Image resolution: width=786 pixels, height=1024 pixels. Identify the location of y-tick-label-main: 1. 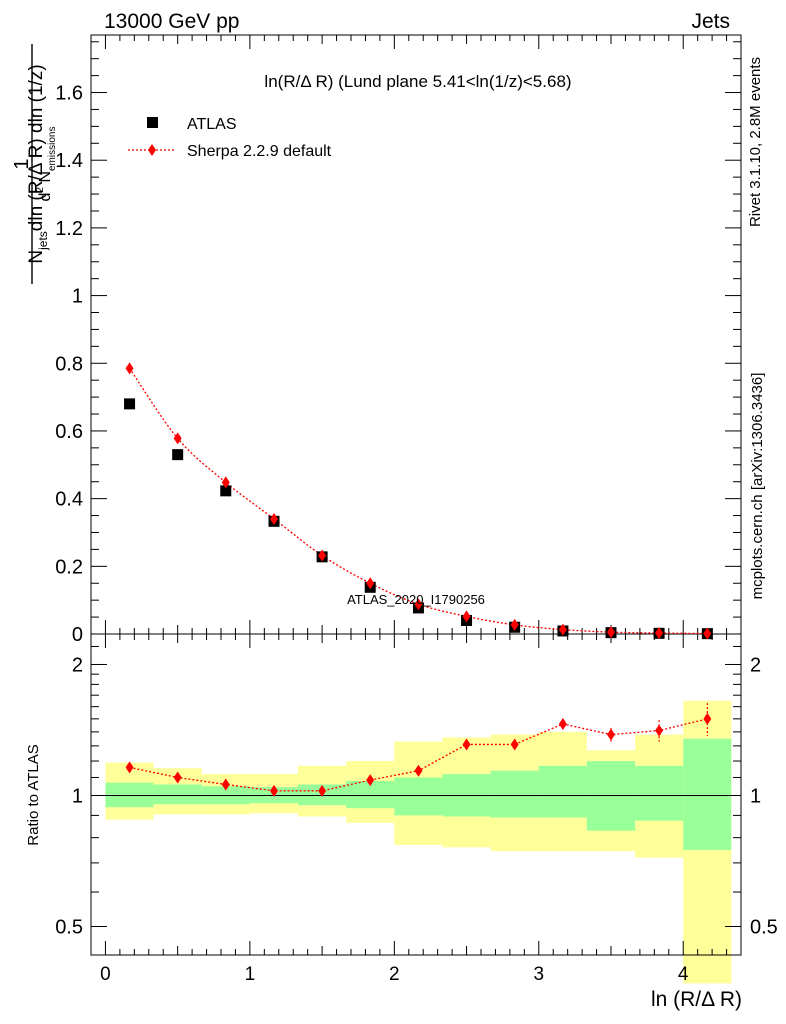
(77, 297).